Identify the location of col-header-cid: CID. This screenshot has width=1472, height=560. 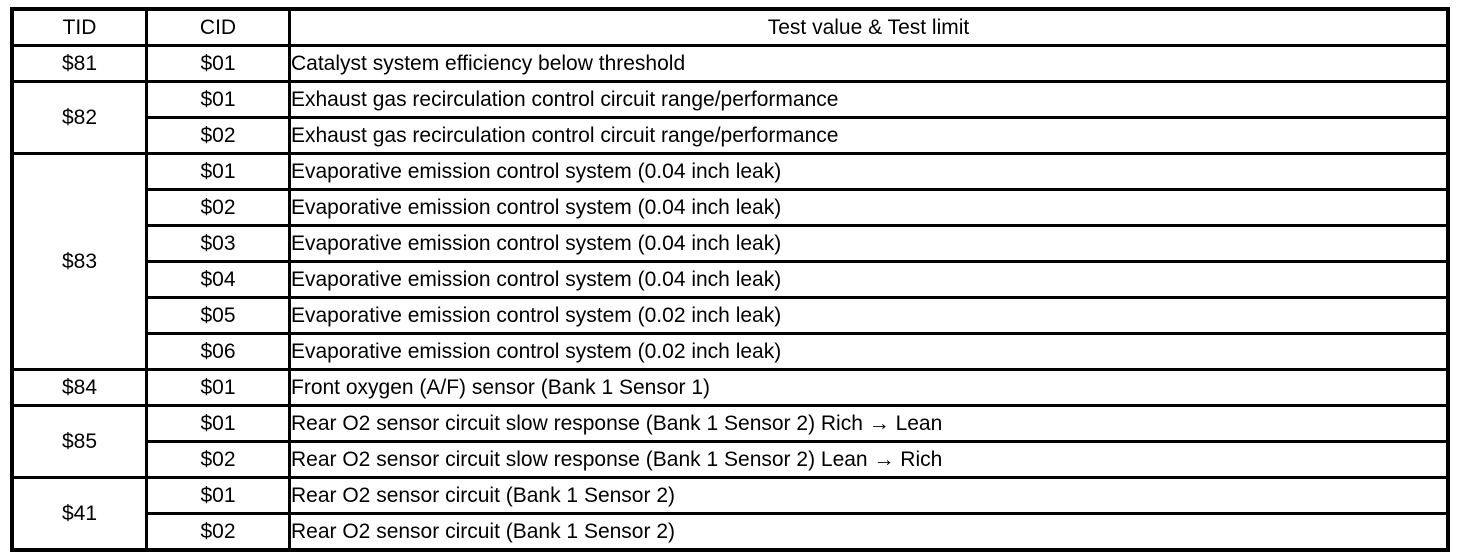
(218, 27).